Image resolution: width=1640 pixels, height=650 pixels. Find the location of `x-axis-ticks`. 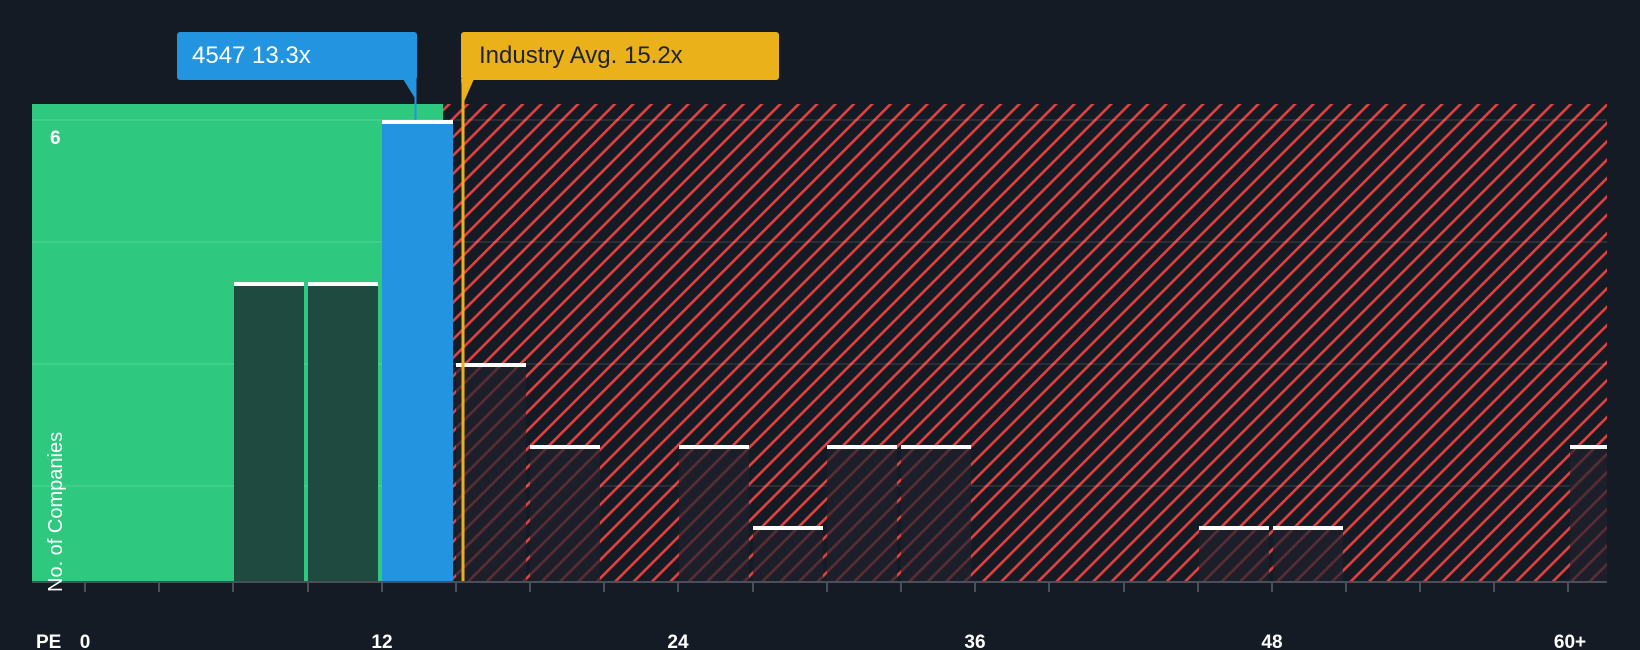

x-axis-ticks is located at coordinates (826, 587).